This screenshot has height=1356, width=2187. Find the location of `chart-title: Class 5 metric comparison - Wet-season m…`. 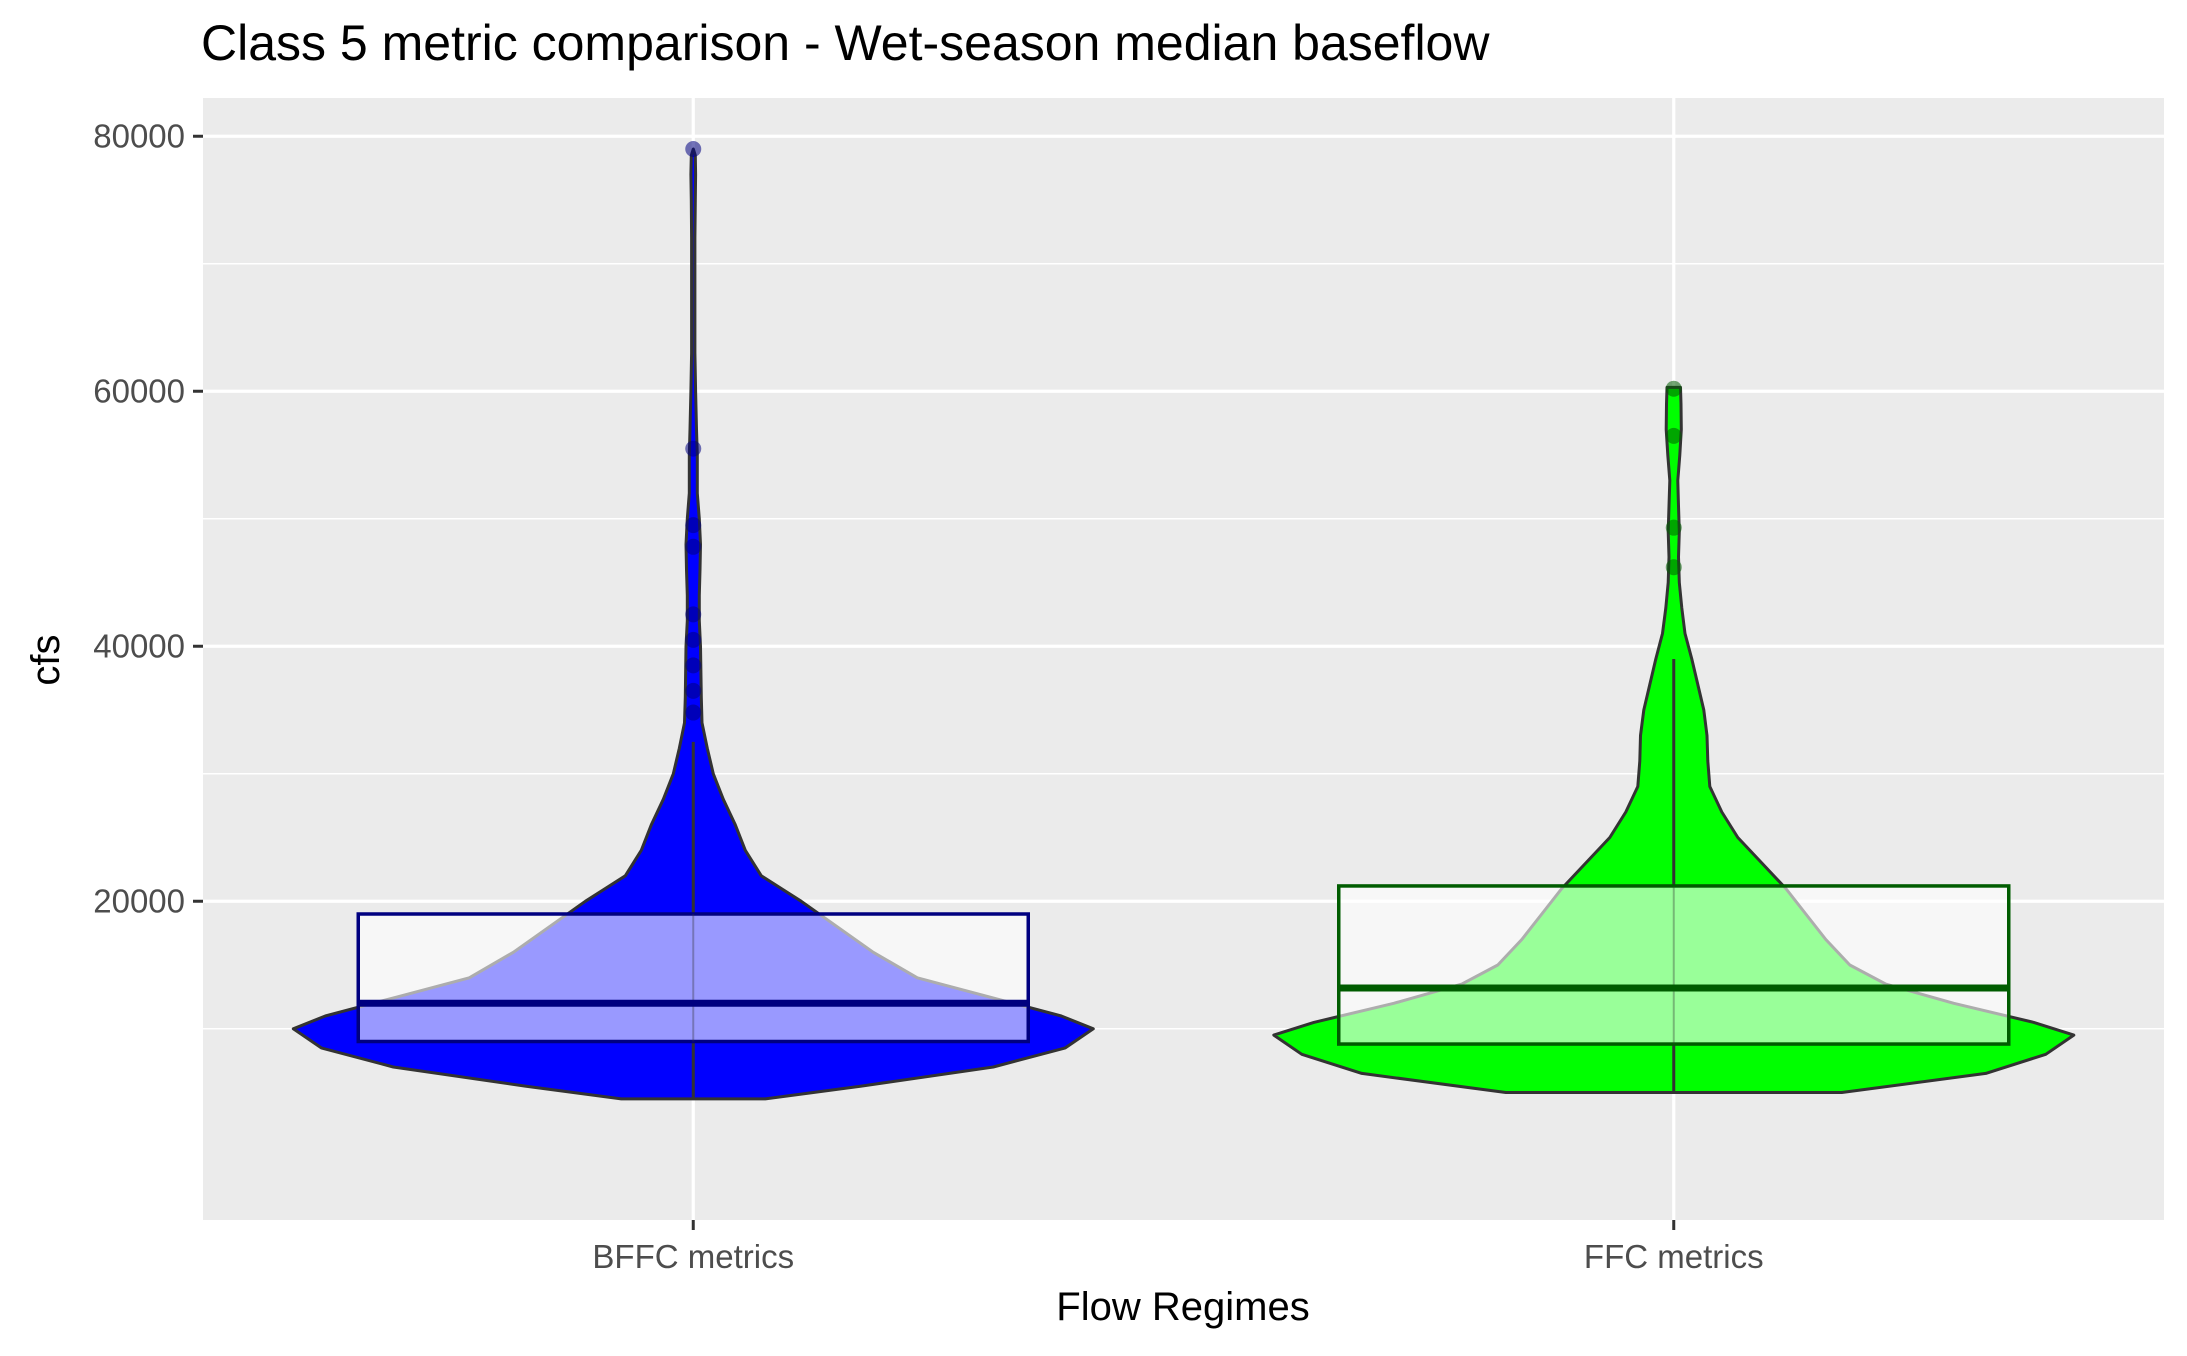

chart-title: Class 5 metric comparison - Wet-season m… is located at coordinates (845, 43).